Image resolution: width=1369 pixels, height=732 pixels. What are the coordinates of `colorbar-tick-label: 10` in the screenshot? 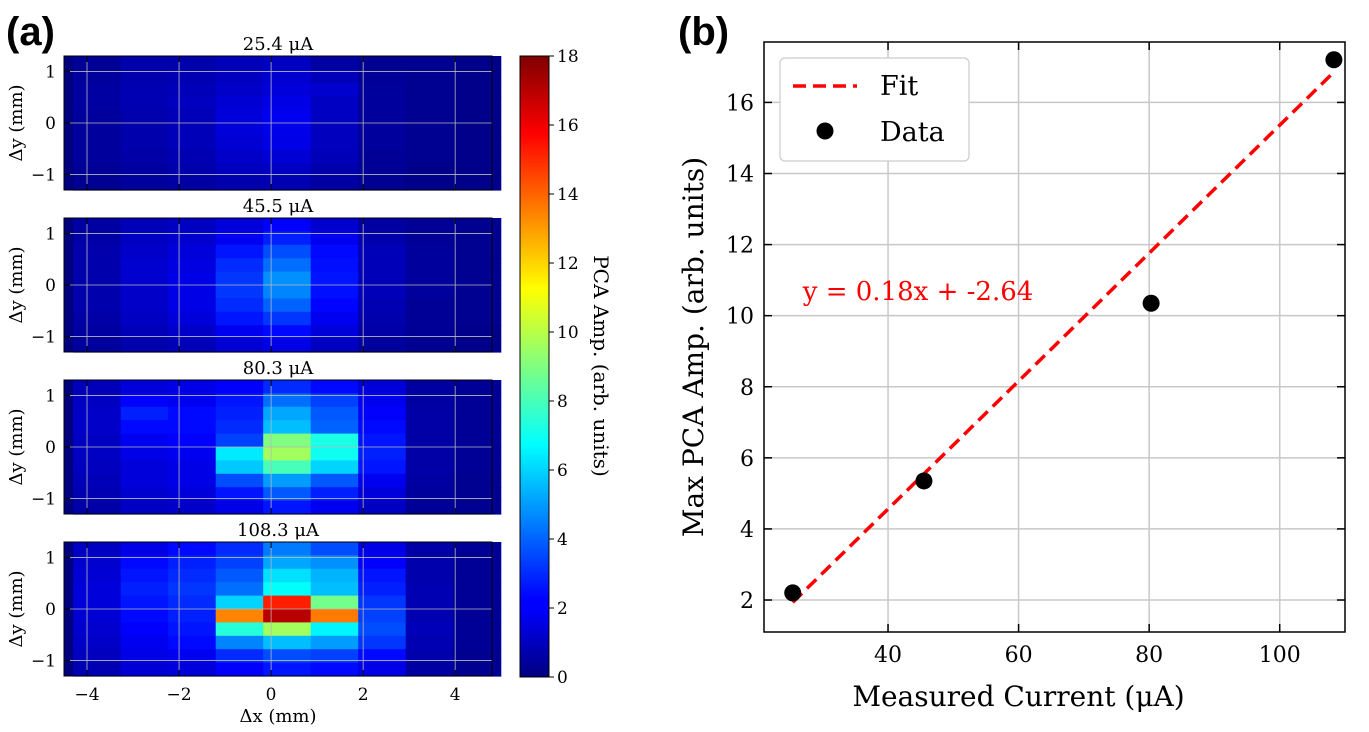 It's located at (568, 333).